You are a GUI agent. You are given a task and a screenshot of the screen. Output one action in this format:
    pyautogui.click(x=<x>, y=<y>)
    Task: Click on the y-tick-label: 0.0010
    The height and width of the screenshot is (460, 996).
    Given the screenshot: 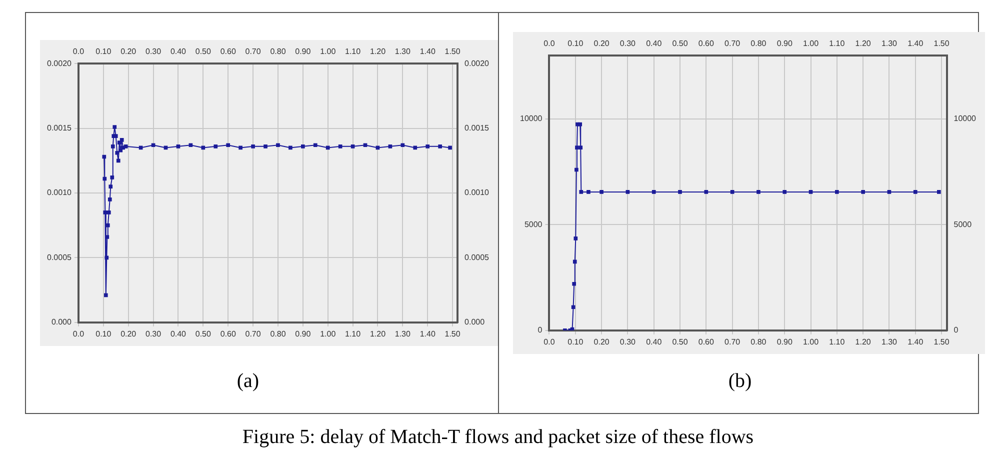 What is the action you would take?
    pyautogui.click(x=59, y=193)
    